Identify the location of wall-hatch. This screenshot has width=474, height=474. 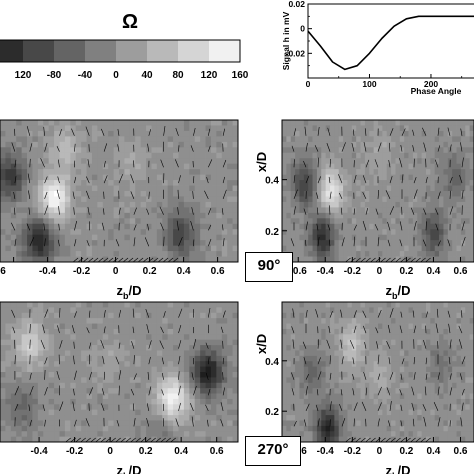
(153, 439).